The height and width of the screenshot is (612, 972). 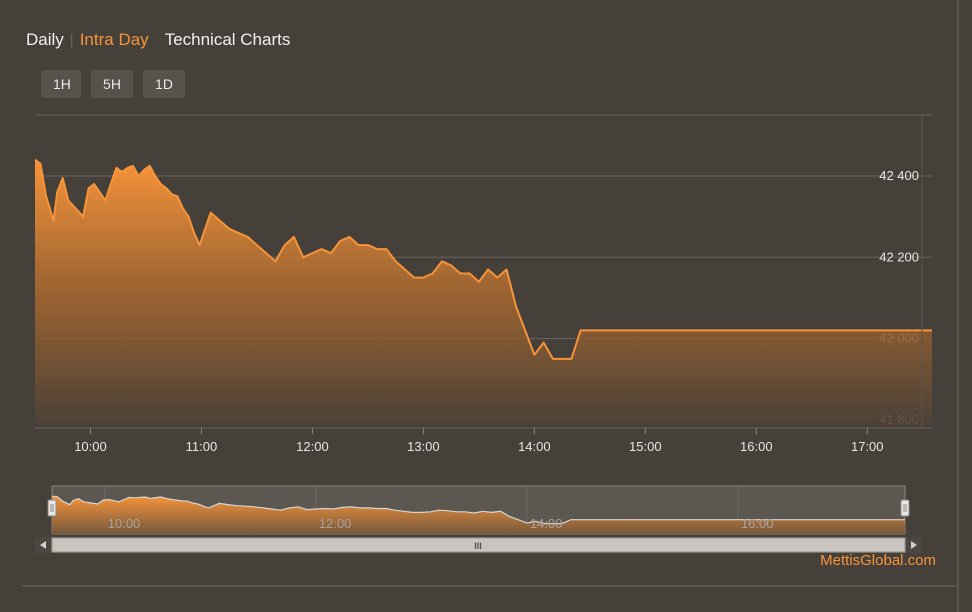 I want to click on navigator: 10:00 12:00 14:00 16:00 III, so click(x=478, y=519).